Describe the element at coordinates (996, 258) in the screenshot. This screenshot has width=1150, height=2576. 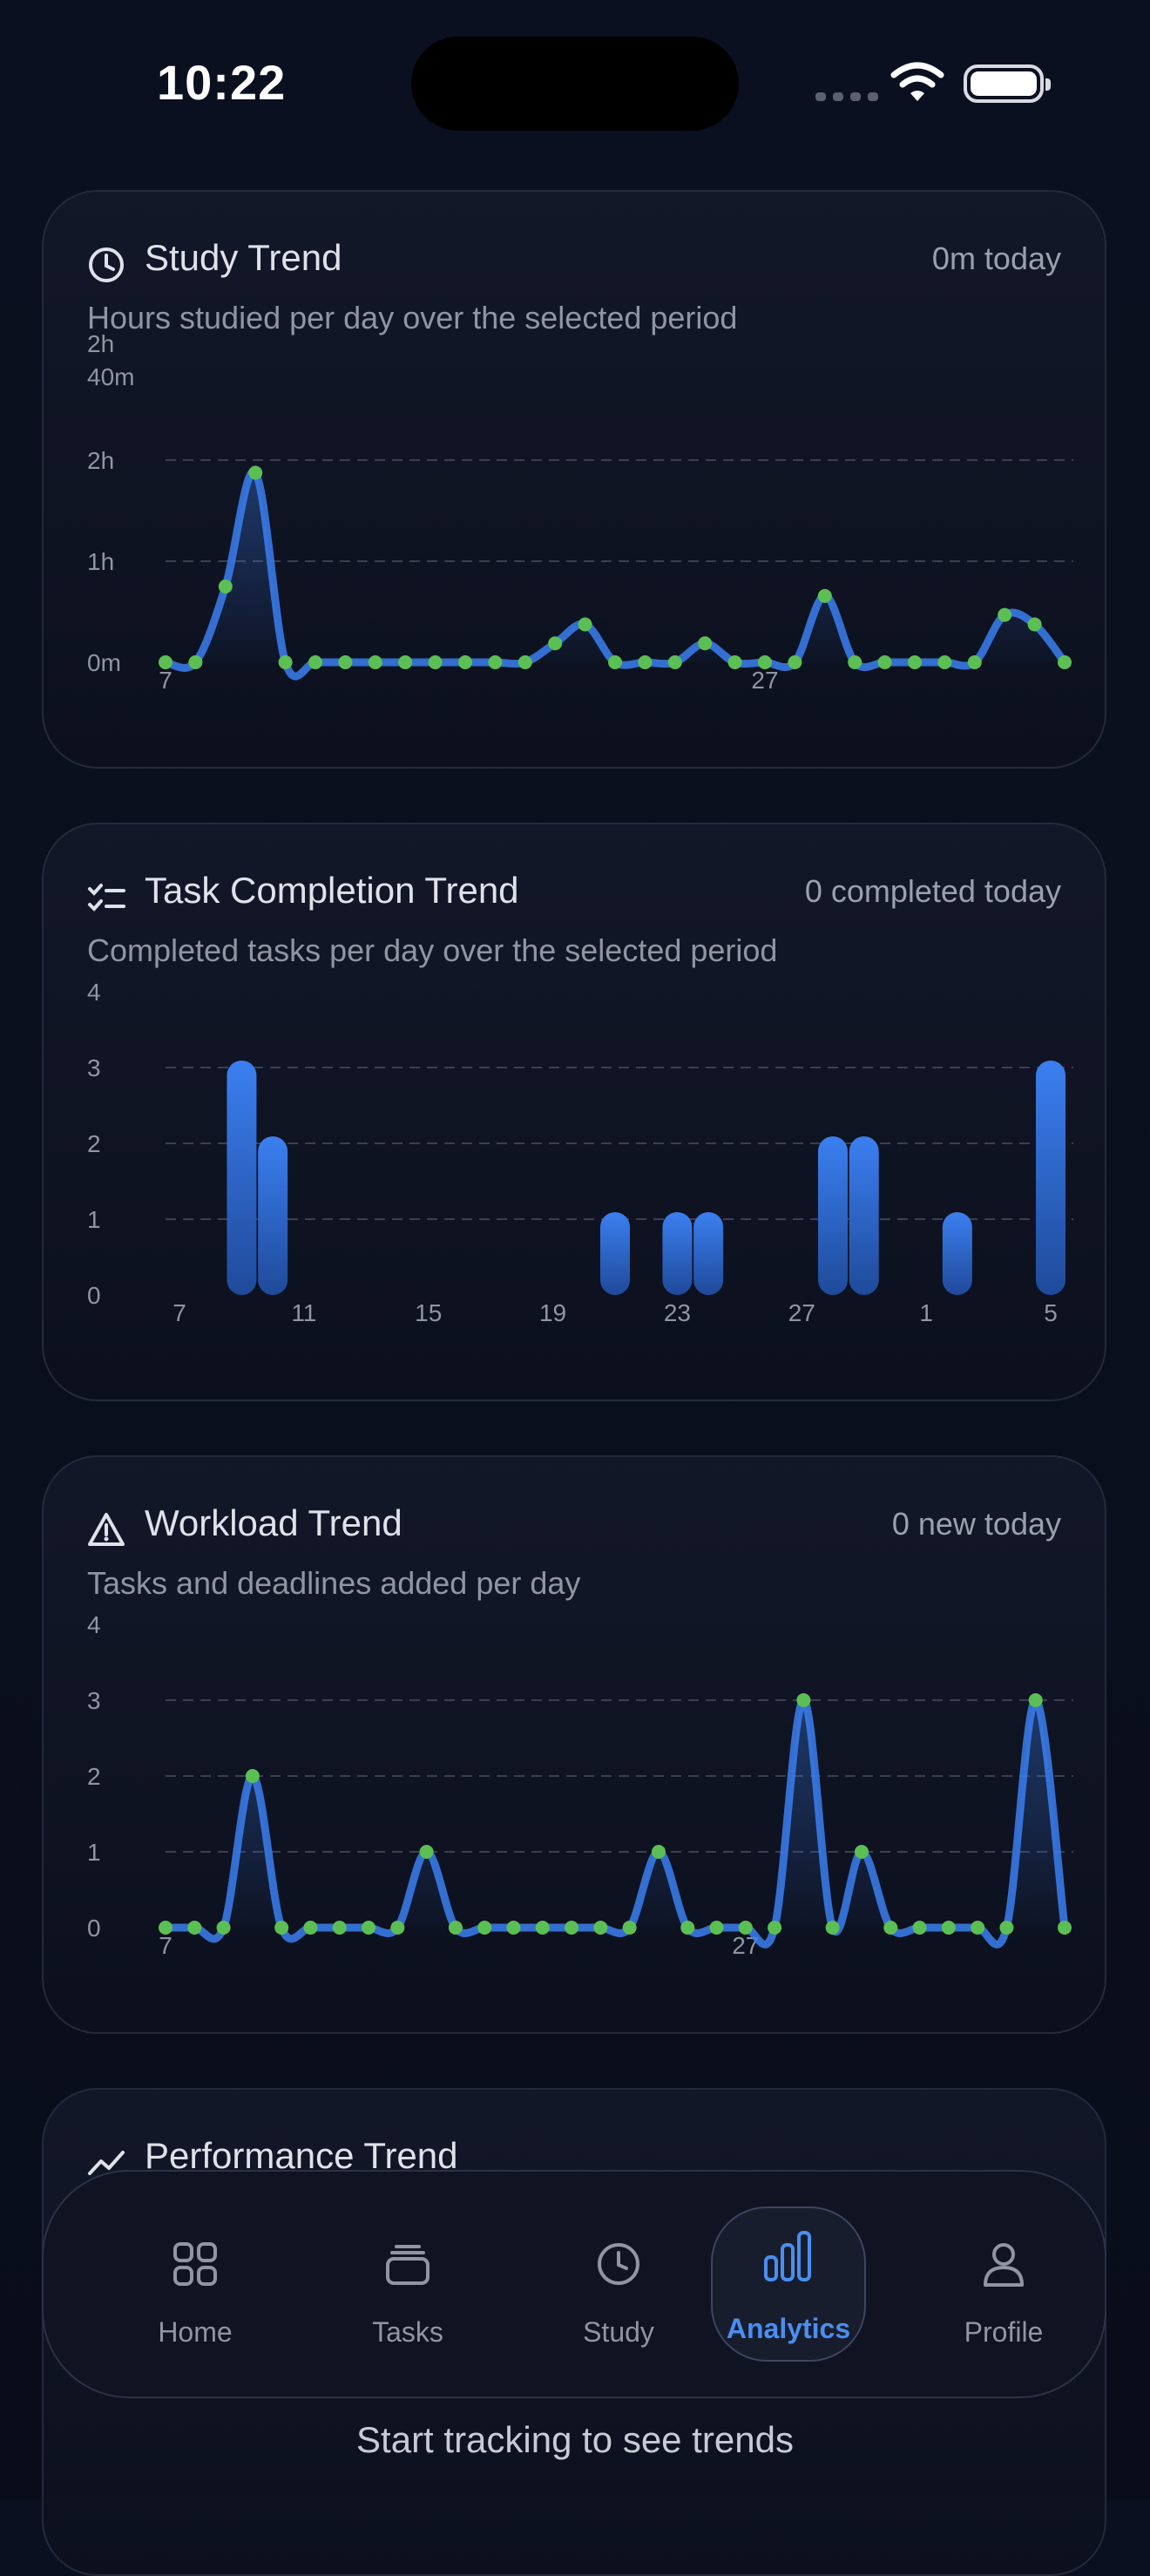
I see `card-meta: 0m today` at that location.